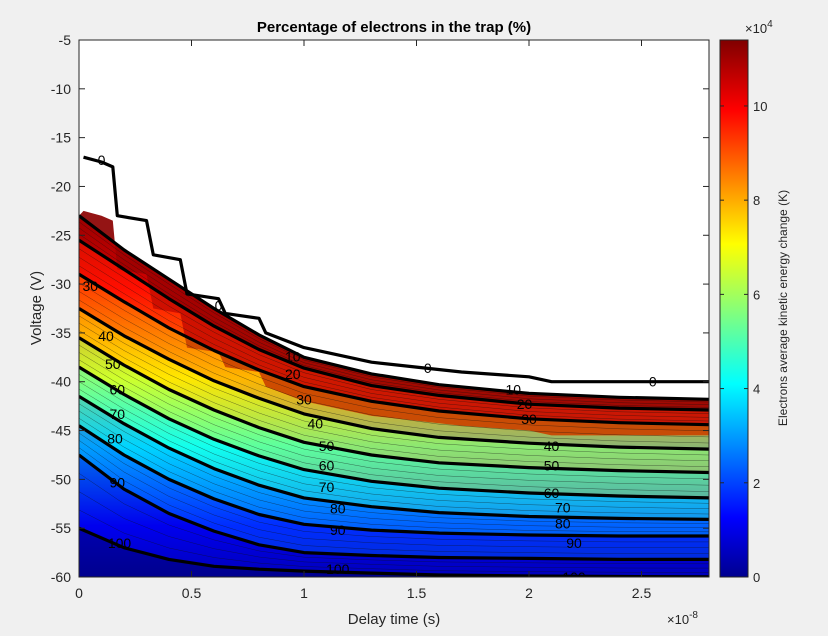 Image resolution: width=828 pixels, height=636 pixels. I want to click on colorbar, so click(734, 308).